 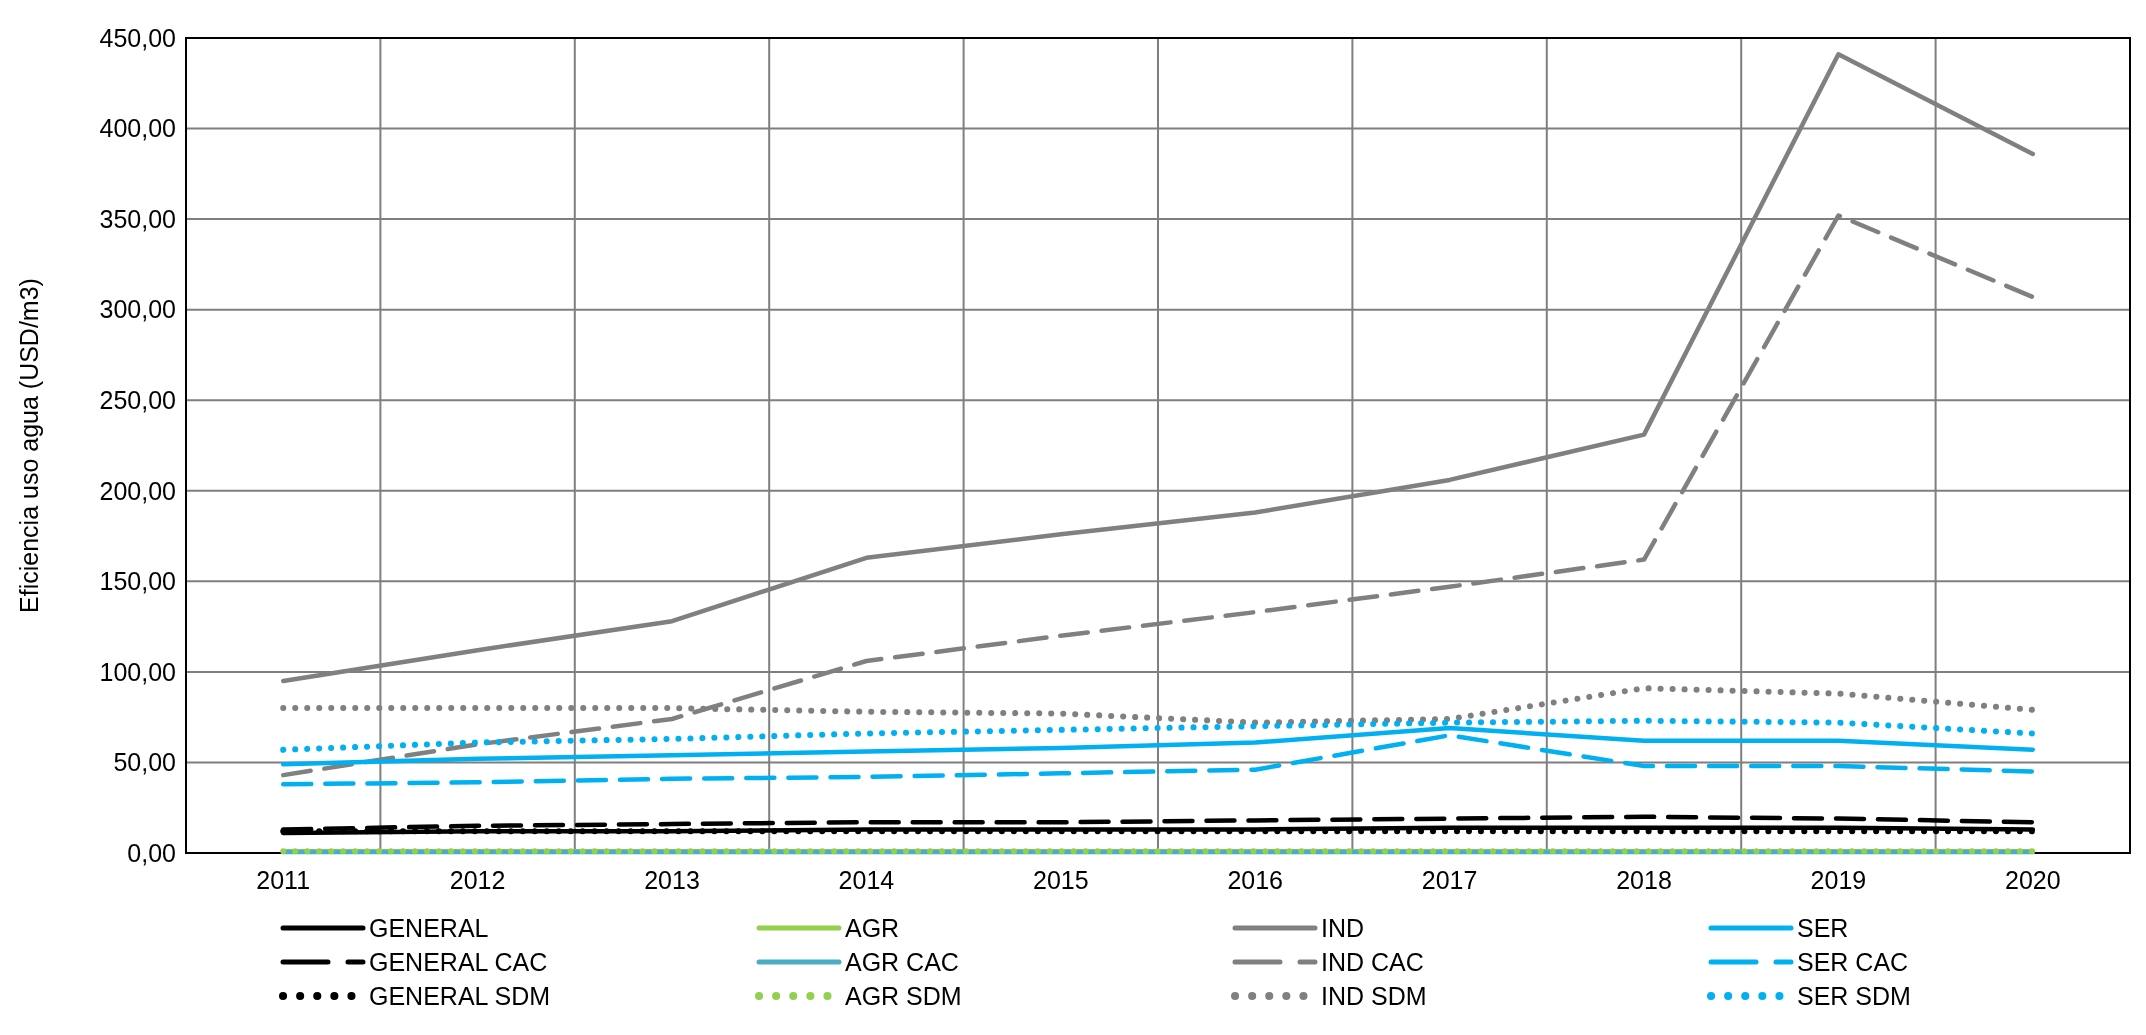 I want to click on y-tick-label: 200,00, so click(x=137, y=490).